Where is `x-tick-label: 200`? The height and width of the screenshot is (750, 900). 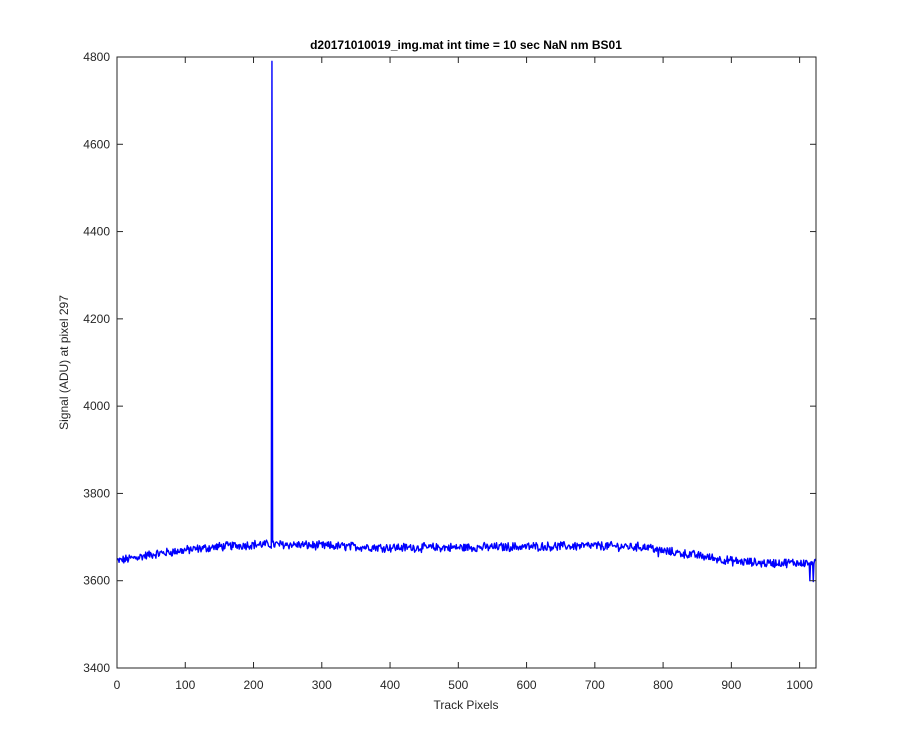
x-tick-label: 200 is located at coordinates (254, 685).